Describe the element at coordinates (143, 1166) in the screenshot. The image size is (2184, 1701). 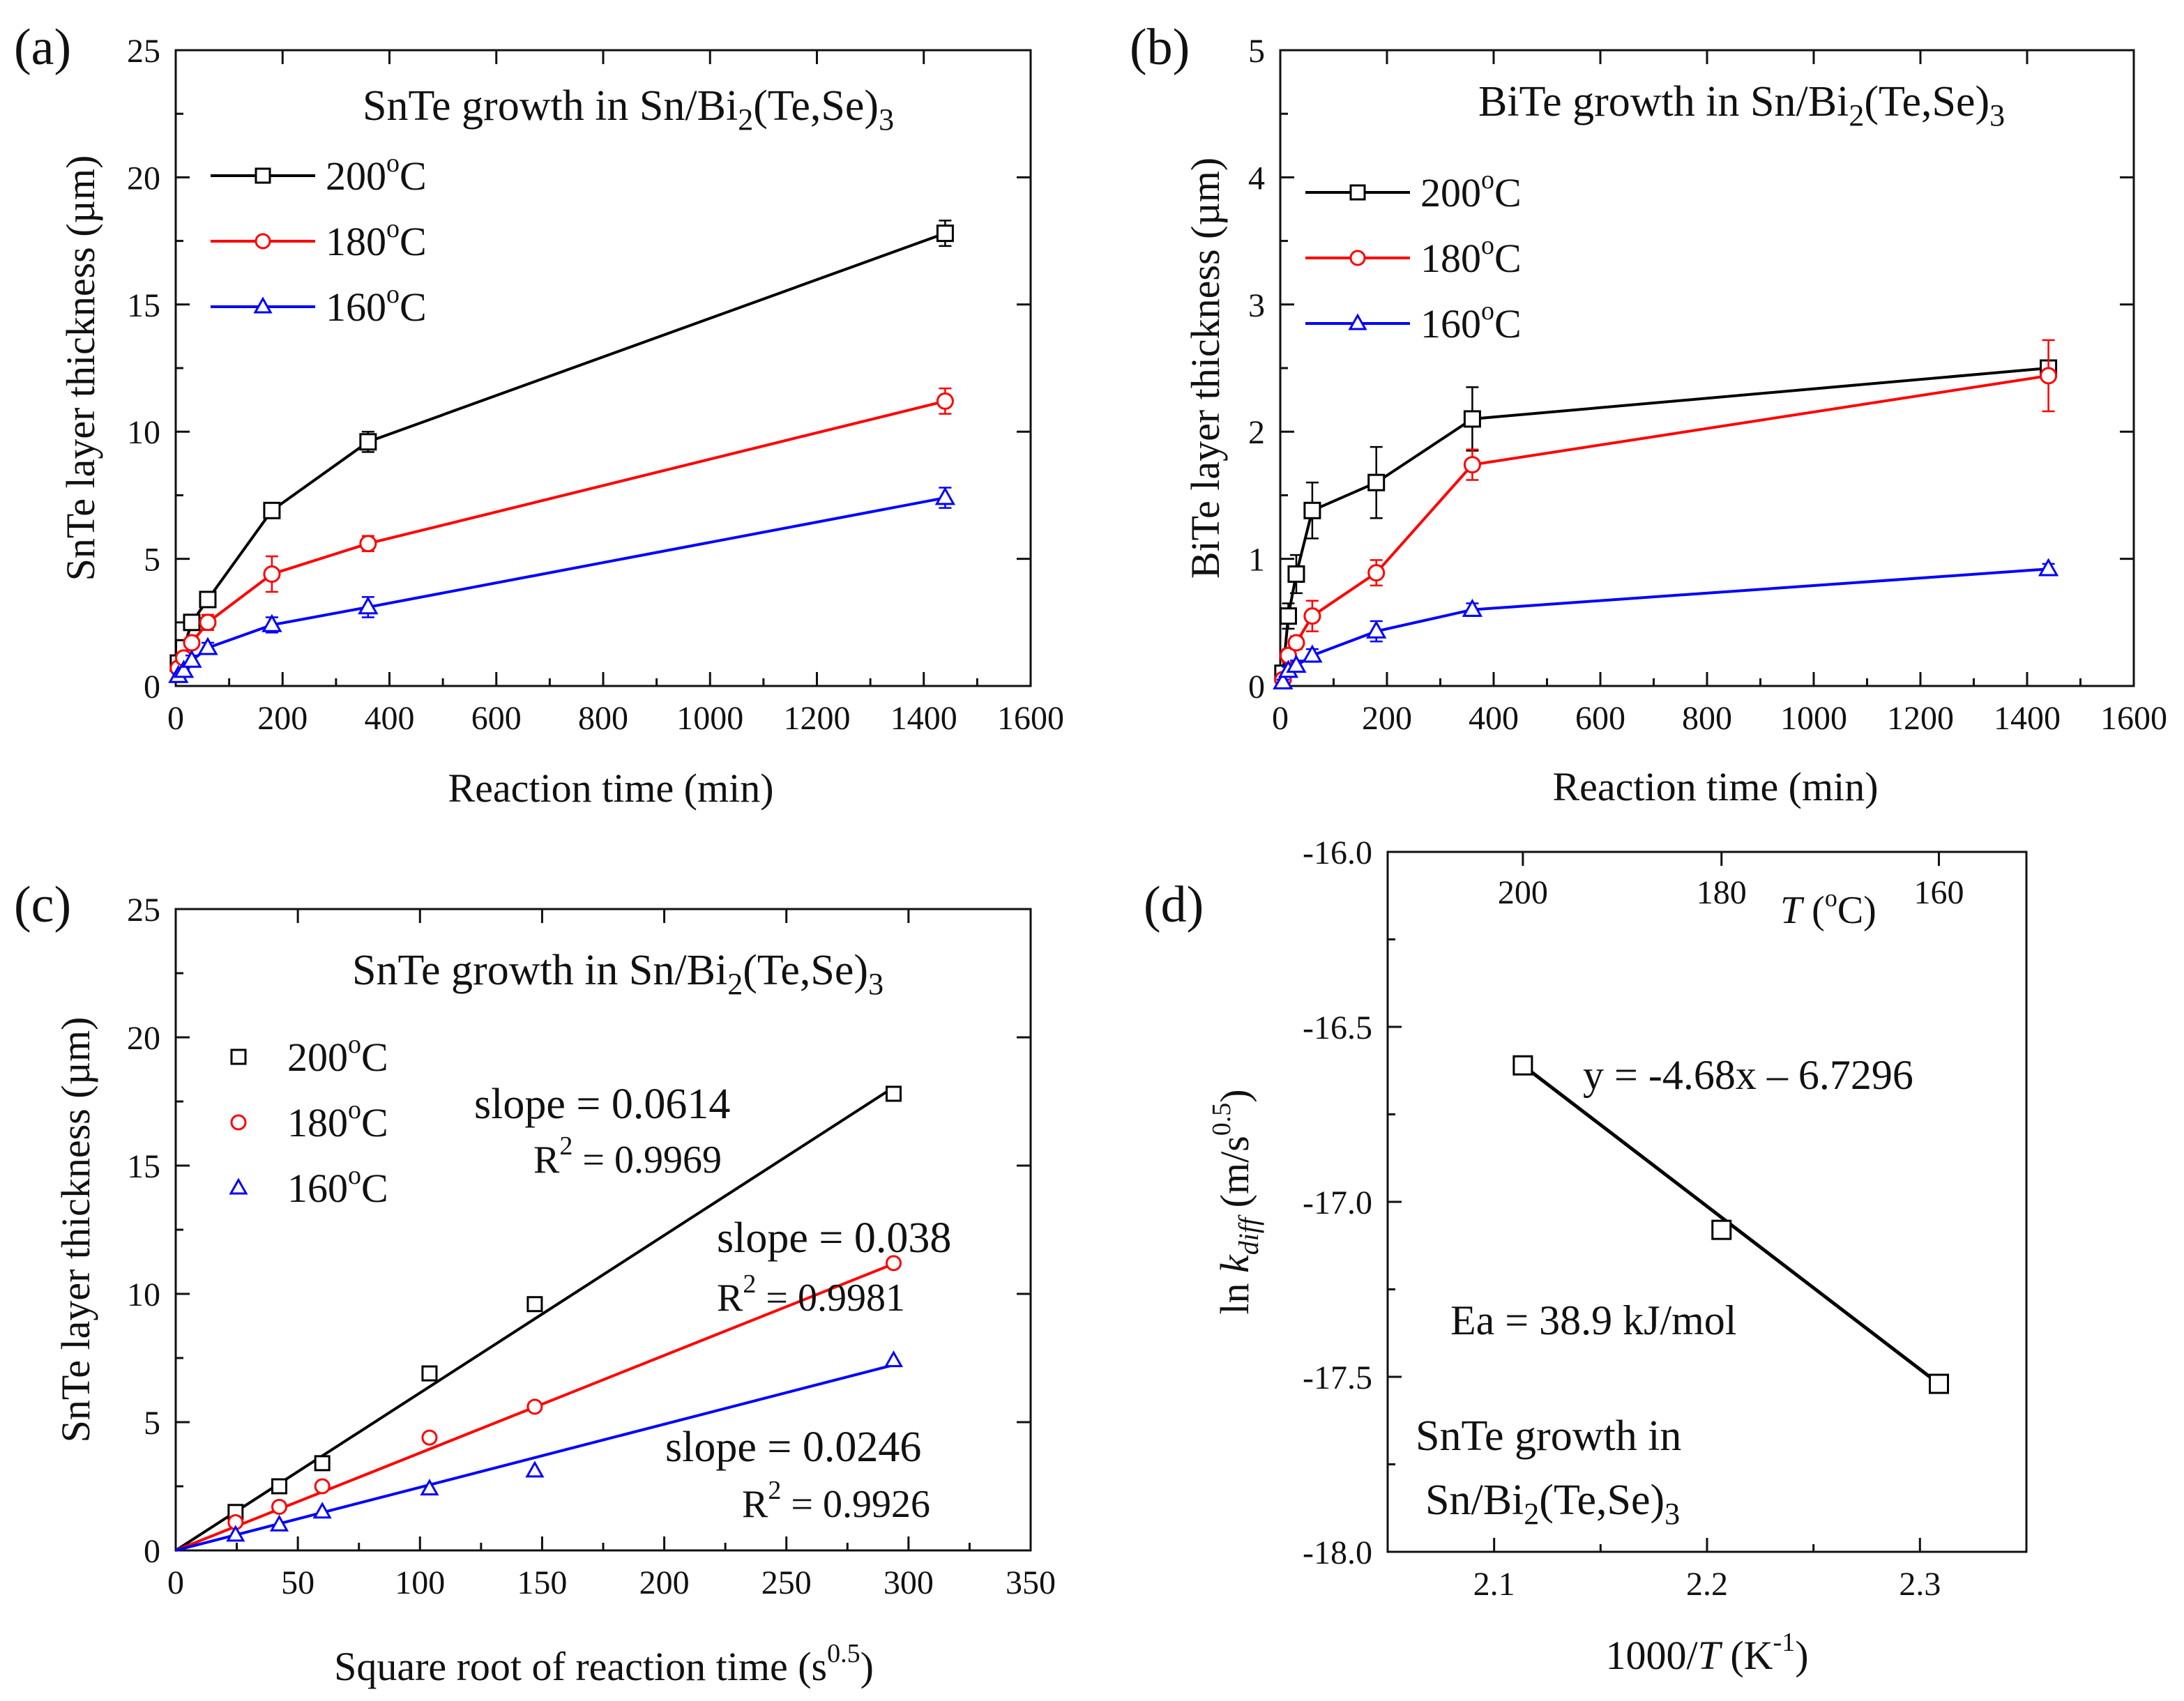
I see `y-tick-label: 15` at that location.